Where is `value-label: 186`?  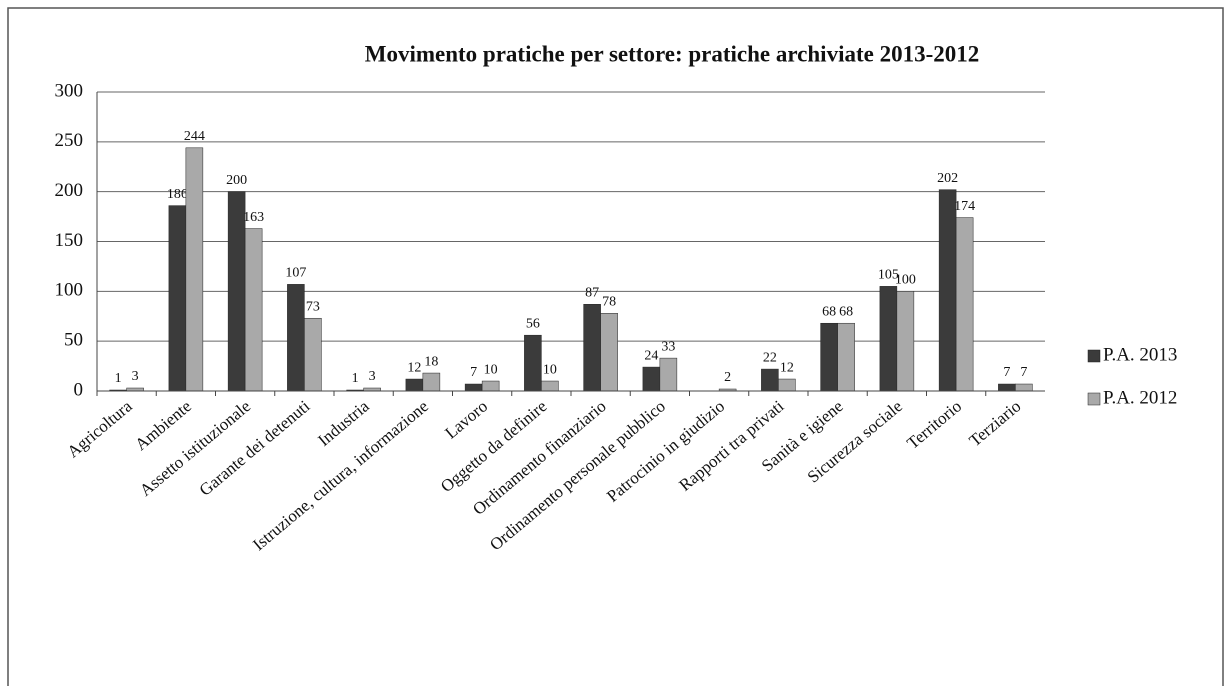
value-label: 186 is located at coordinates (177, 194).